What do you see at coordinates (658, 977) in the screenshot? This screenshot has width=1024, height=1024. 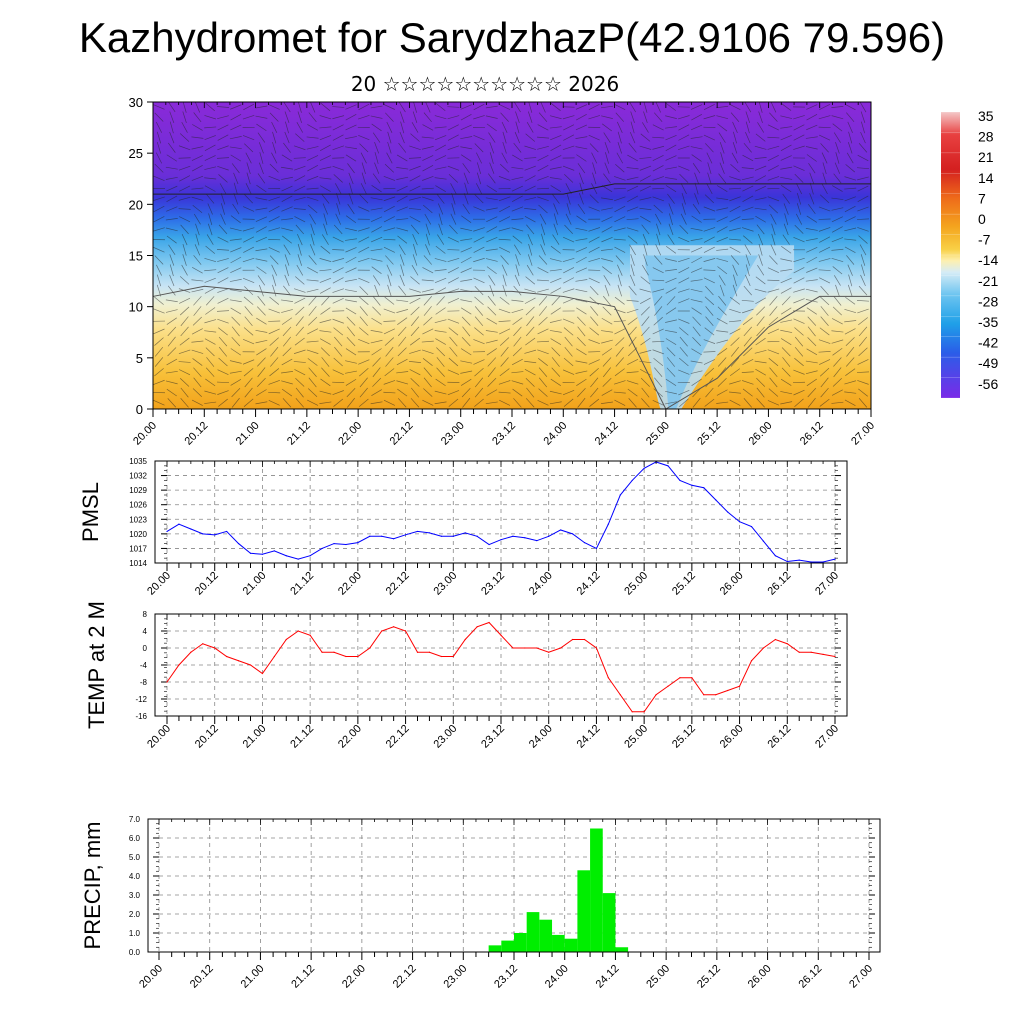 I see `precip-tick-label: 25.00` at bounding box center [658, 977].